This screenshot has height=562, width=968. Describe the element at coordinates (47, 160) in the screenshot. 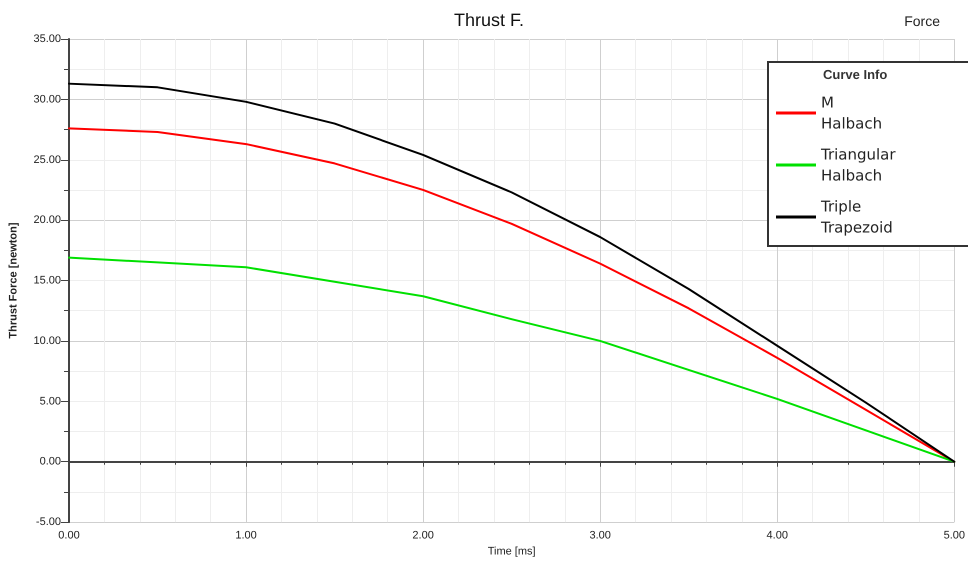

I see `y-tick-label: 25.00` at that location.